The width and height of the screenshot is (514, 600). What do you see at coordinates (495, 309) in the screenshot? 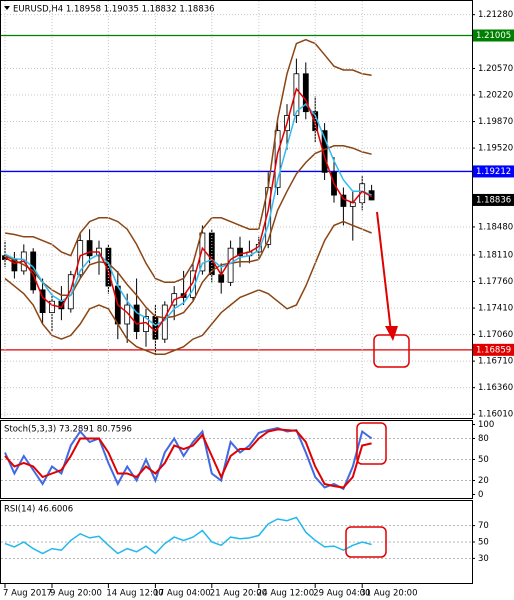
I see `y-tick-label: 1.17410` at bounding box center [495, 309].